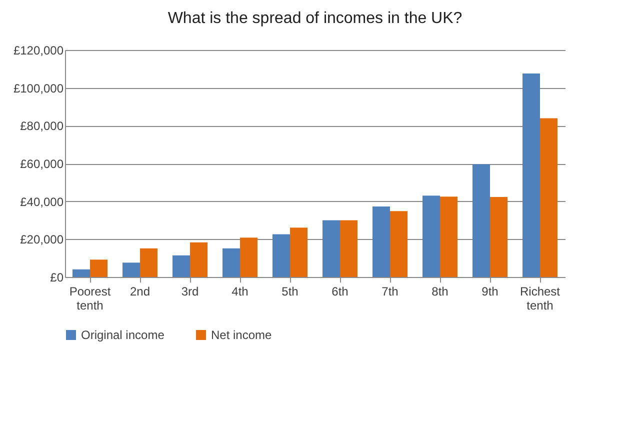 This screenshot has width=640, height=426. I want to click on legend-label: Original income, so click(123, 335).